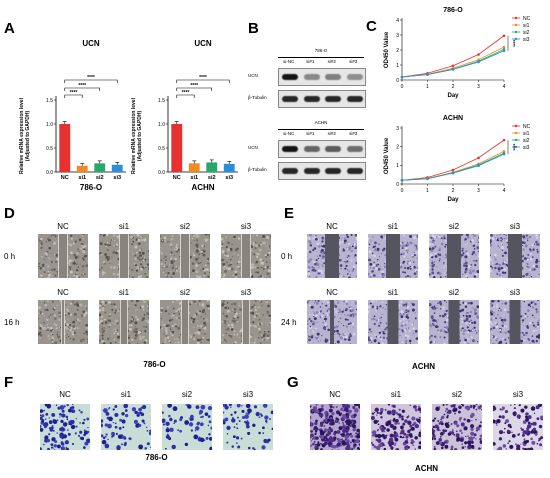 The height and width of the screenshot is (478, 550). What do you see at coordinates (310, 133) in the screenshot?
I see `blot-lane-label: si#1` at bounding box center [310, 133].